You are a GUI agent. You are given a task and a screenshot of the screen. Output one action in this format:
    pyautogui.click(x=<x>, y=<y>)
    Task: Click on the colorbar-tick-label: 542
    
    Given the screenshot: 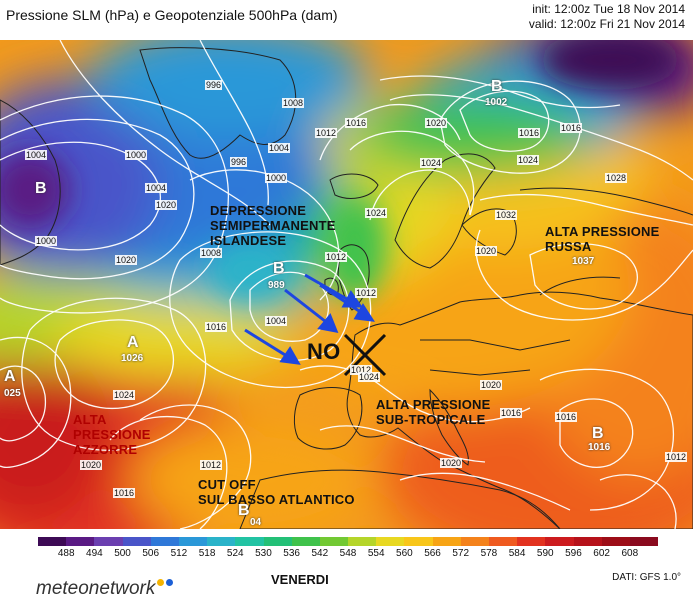 What is the action you would take?
    pyautogui.click(x=320, y=553)
    